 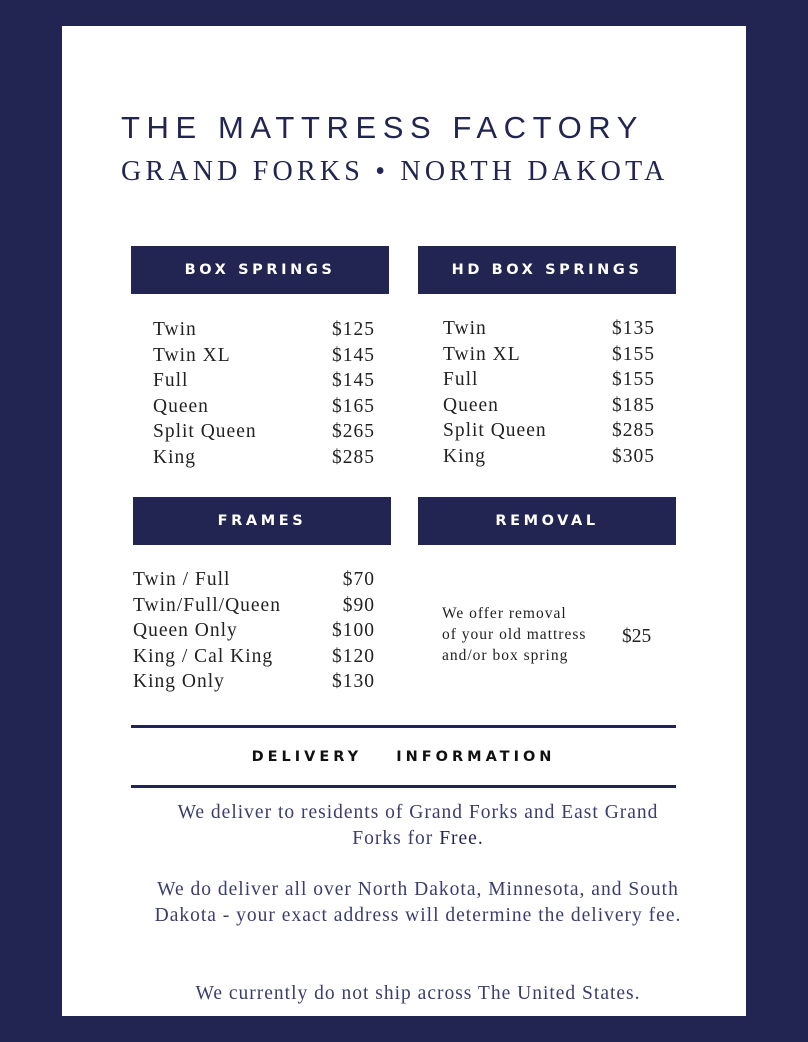 I want to click on item-price: $130, so click(x=353, y=682).